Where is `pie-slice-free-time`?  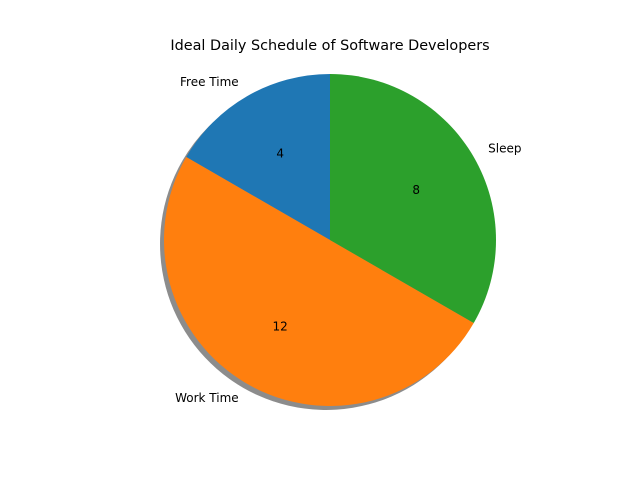 pie-slice-free-time is located at coordinates (258, 157).